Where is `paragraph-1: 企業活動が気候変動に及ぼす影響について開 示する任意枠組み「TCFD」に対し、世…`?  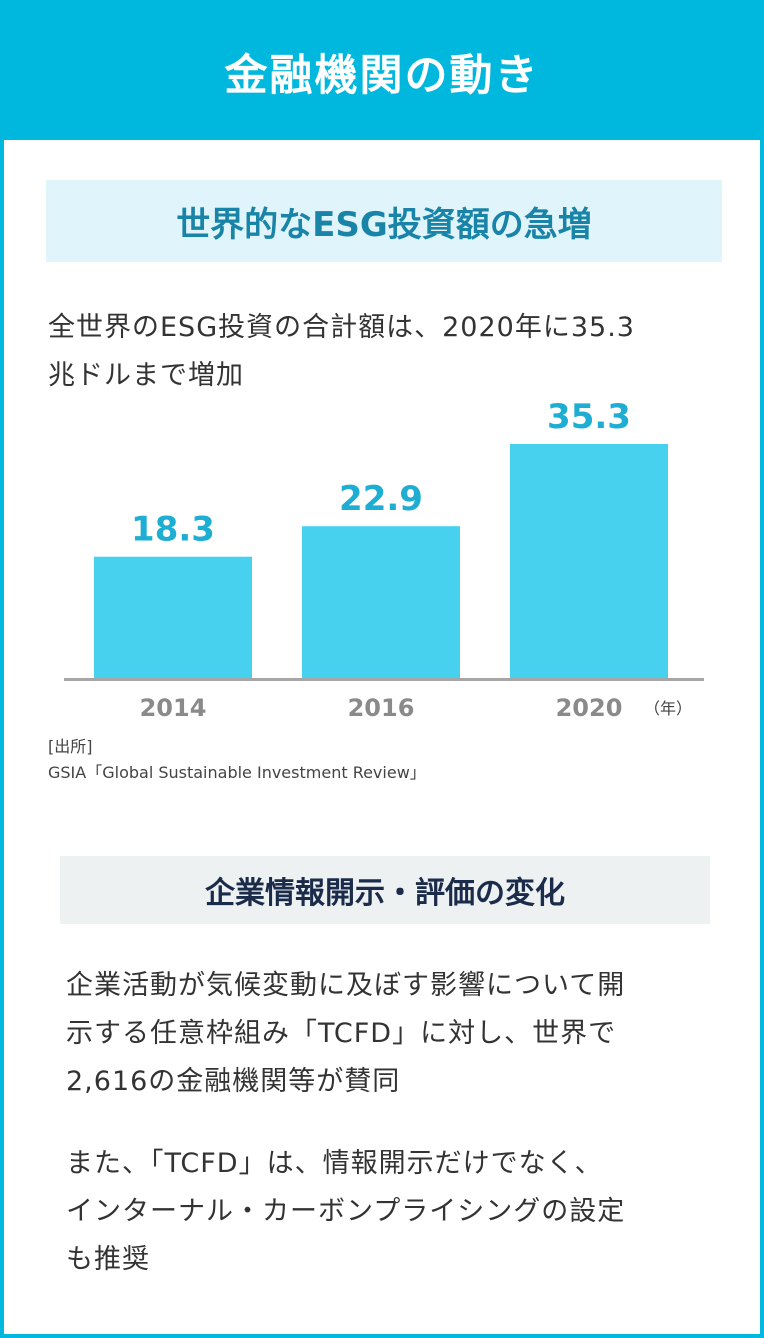 paragraph-1: 企業活動が気候変動に及ぼす影響について開 示する任意枠組み「TCFD」に対し、世… is located at coordinates (386, 1034).